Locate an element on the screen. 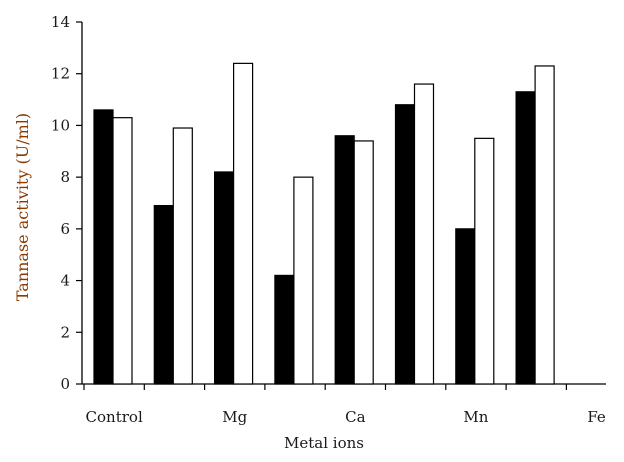 This screenshot has width=624, height=462. y-axis-label: Tannase activity (U/ml) is located at coordinates (22, 207).